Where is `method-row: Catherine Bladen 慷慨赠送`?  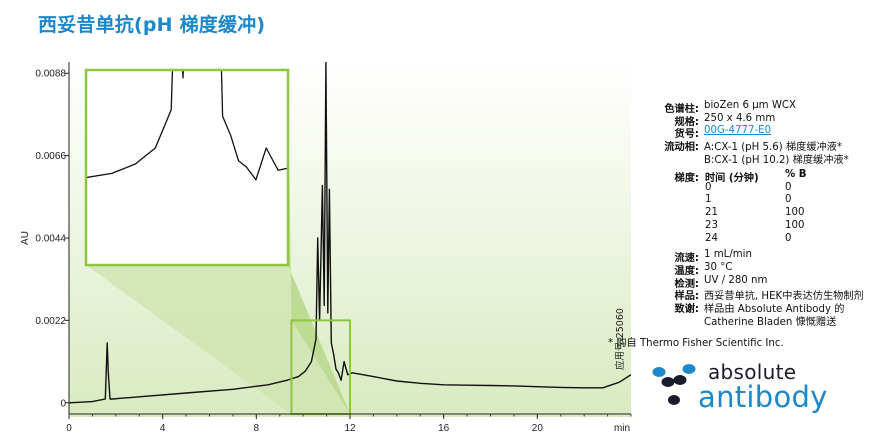 method-row: Catherine Bladen 慷慨赠送 is located at coordinates (750, 320).